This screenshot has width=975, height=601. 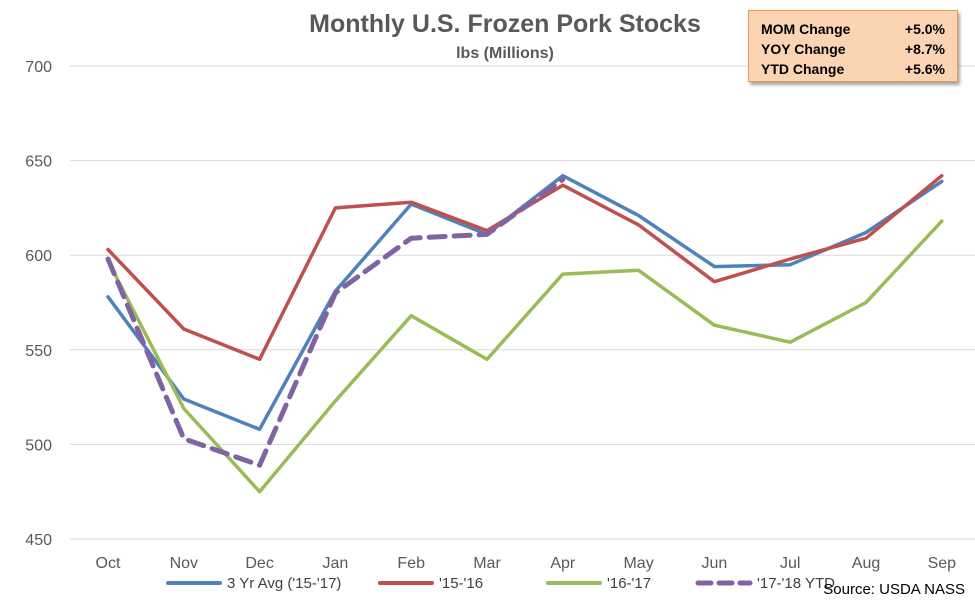 I want to click on stat-row-ytd: YTD Change +5.6%, so click(x=853, y=69).